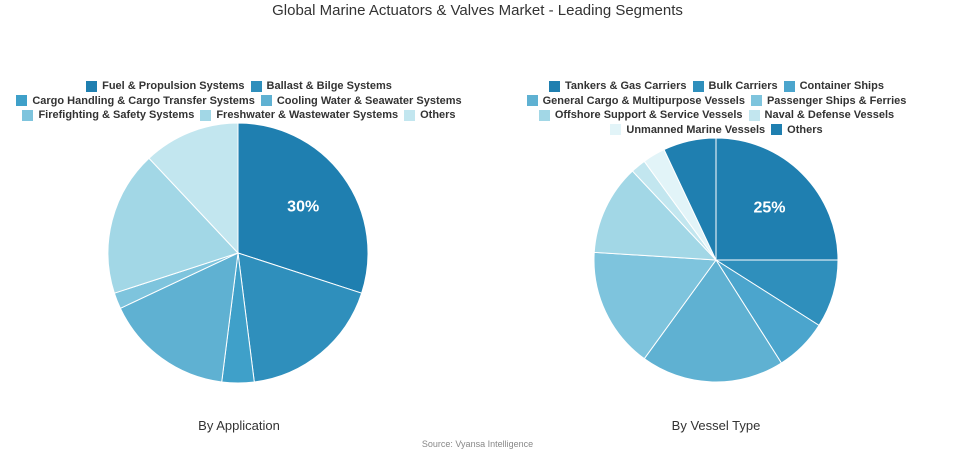 The image size is (955, 454). I want to click on legend-item-freshwater-and-wastewater-systems: Freshwater & Wastewater Systems, so click(299, 115).